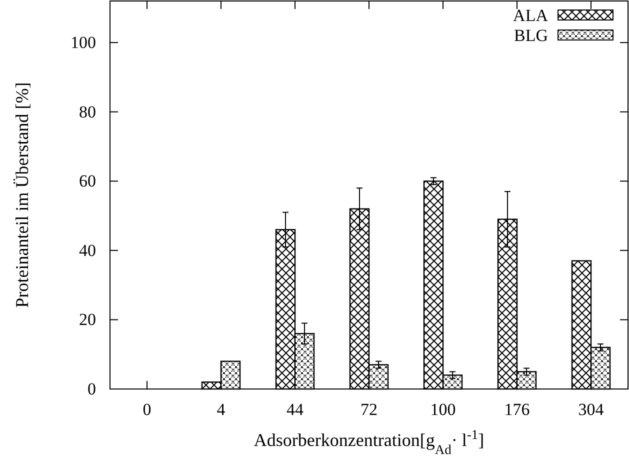 This screenshot has width=629, height=458. Describe the element at coordinates (443, 410) in the screenshot. I see `x-tick-label: 100` at that location.